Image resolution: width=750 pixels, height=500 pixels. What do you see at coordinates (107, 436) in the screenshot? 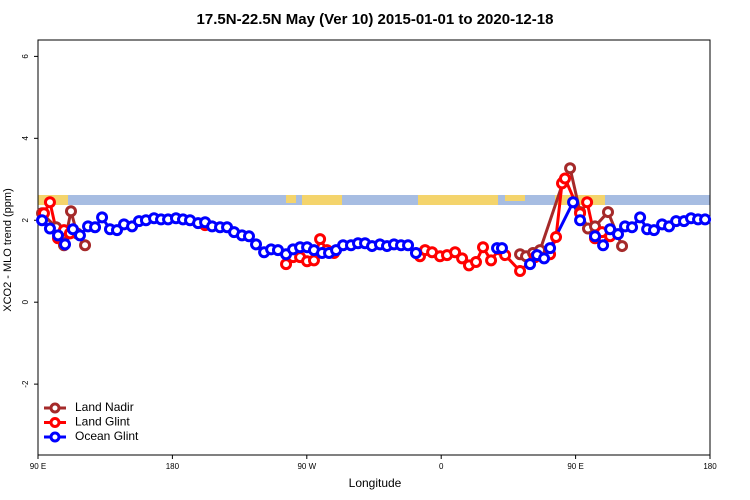
I see `legend-label: Ocean Glint` at bounding box center [107, 436].